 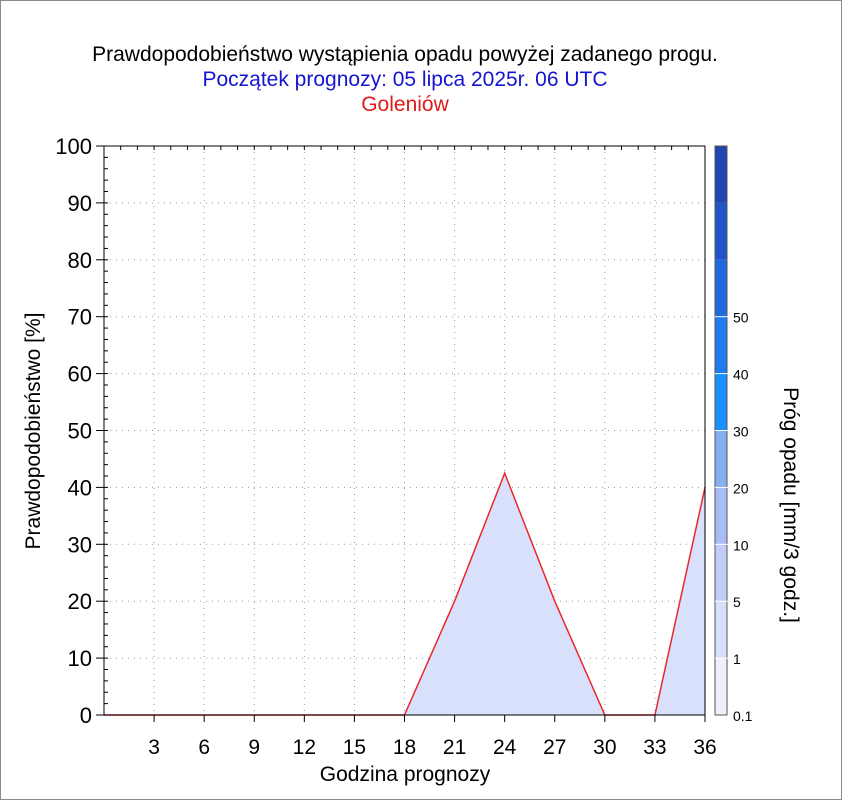 I want to click on colorbar-tick-label: 0.1, so click(x=743, y=716).